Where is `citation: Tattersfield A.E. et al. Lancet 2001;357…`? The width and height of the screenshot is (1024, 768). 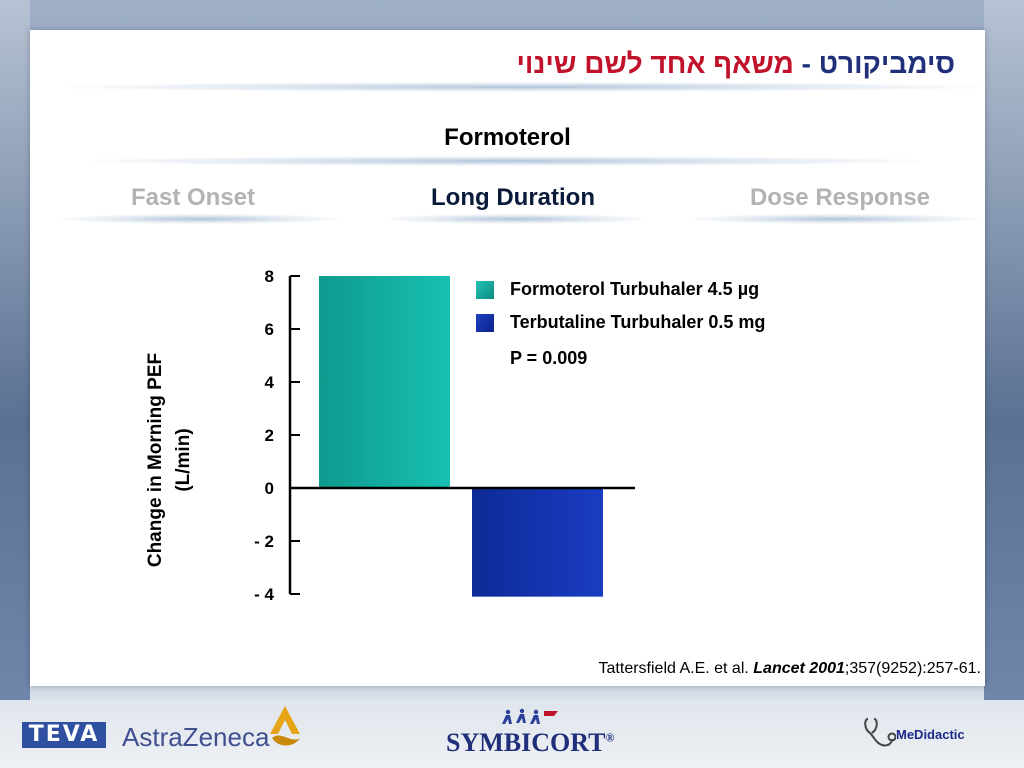
citation: Tattersfield A.E. et al. Lancet 2001;357… is located at coordinates (790, 669).